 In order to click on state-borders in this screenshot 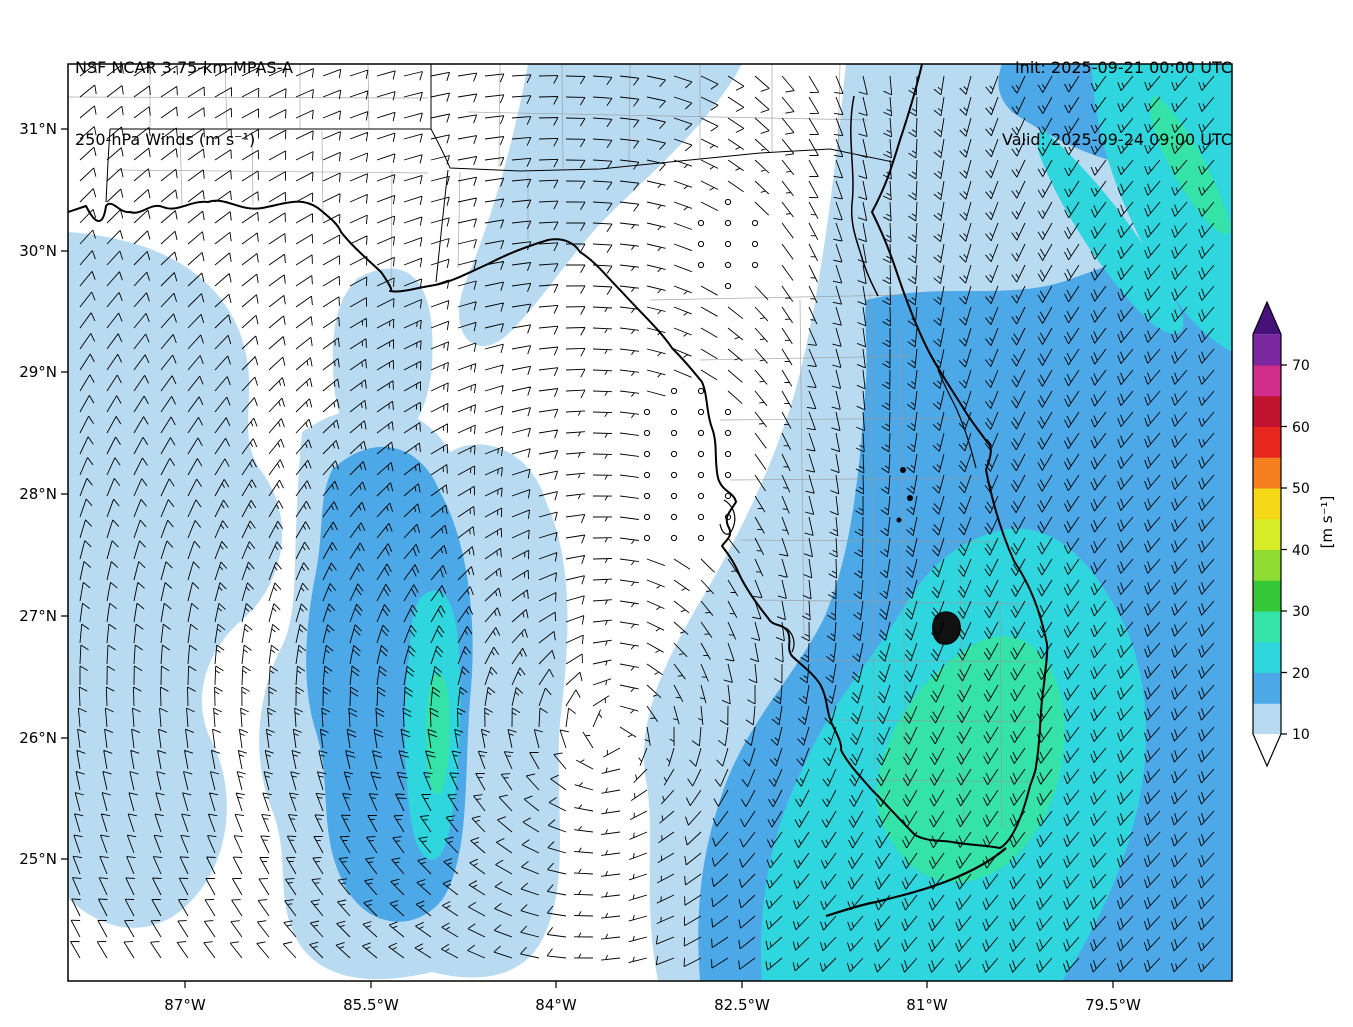, I will do `click(499, 173)`.